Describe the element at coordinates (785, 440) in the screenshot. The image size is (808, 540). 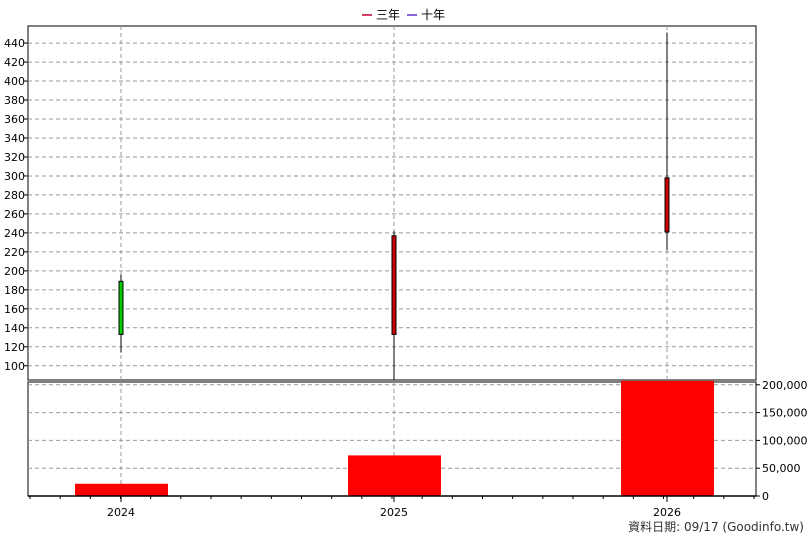
I see `volume-tick-label: 100,000` at that location.